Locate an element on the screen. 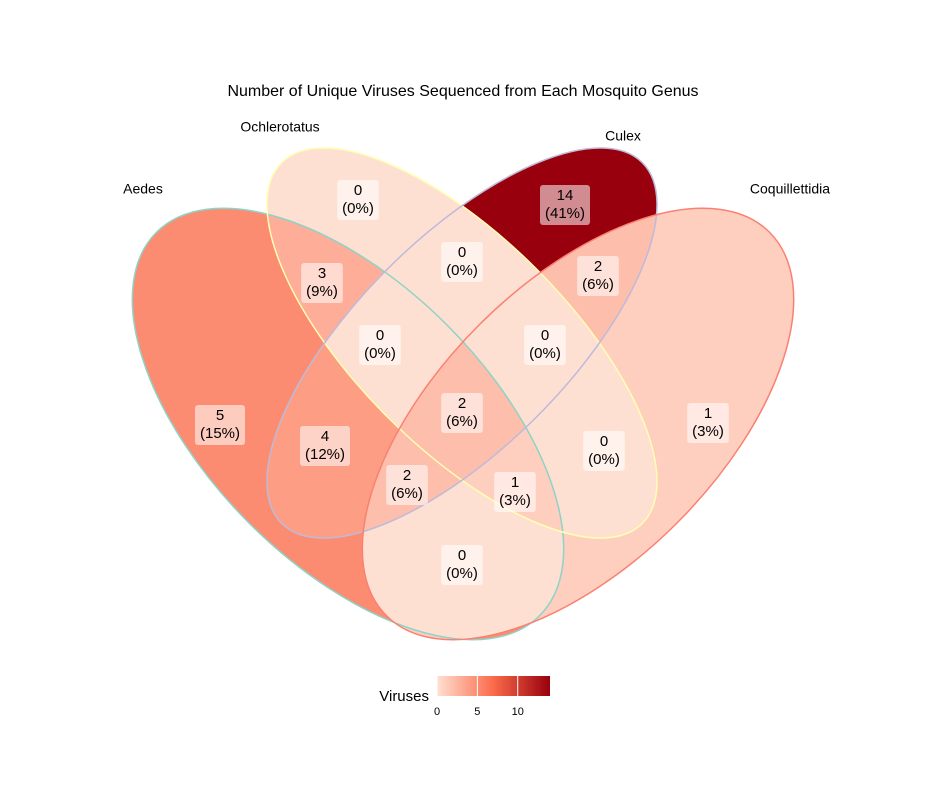  region-label: 5(15%) is located at coordinates (220, 425).